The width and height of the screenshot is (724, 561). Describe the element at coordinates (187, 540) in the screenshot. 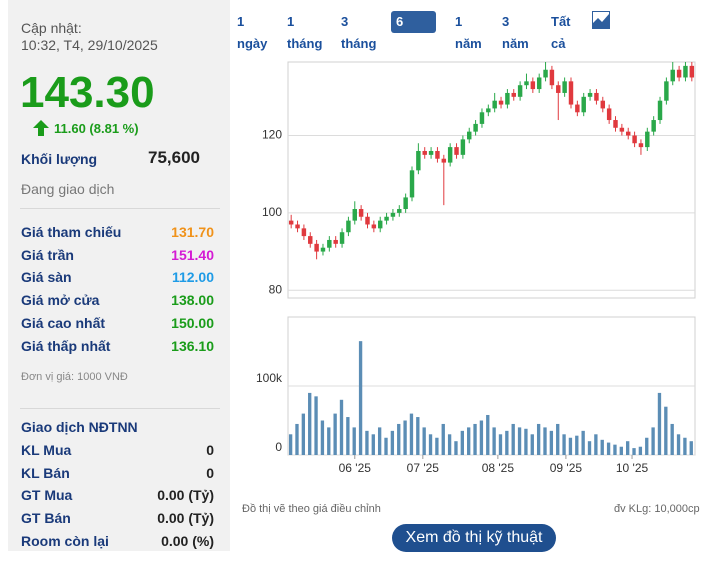

I see `foreign-value: 0.00 (%)` at that location.